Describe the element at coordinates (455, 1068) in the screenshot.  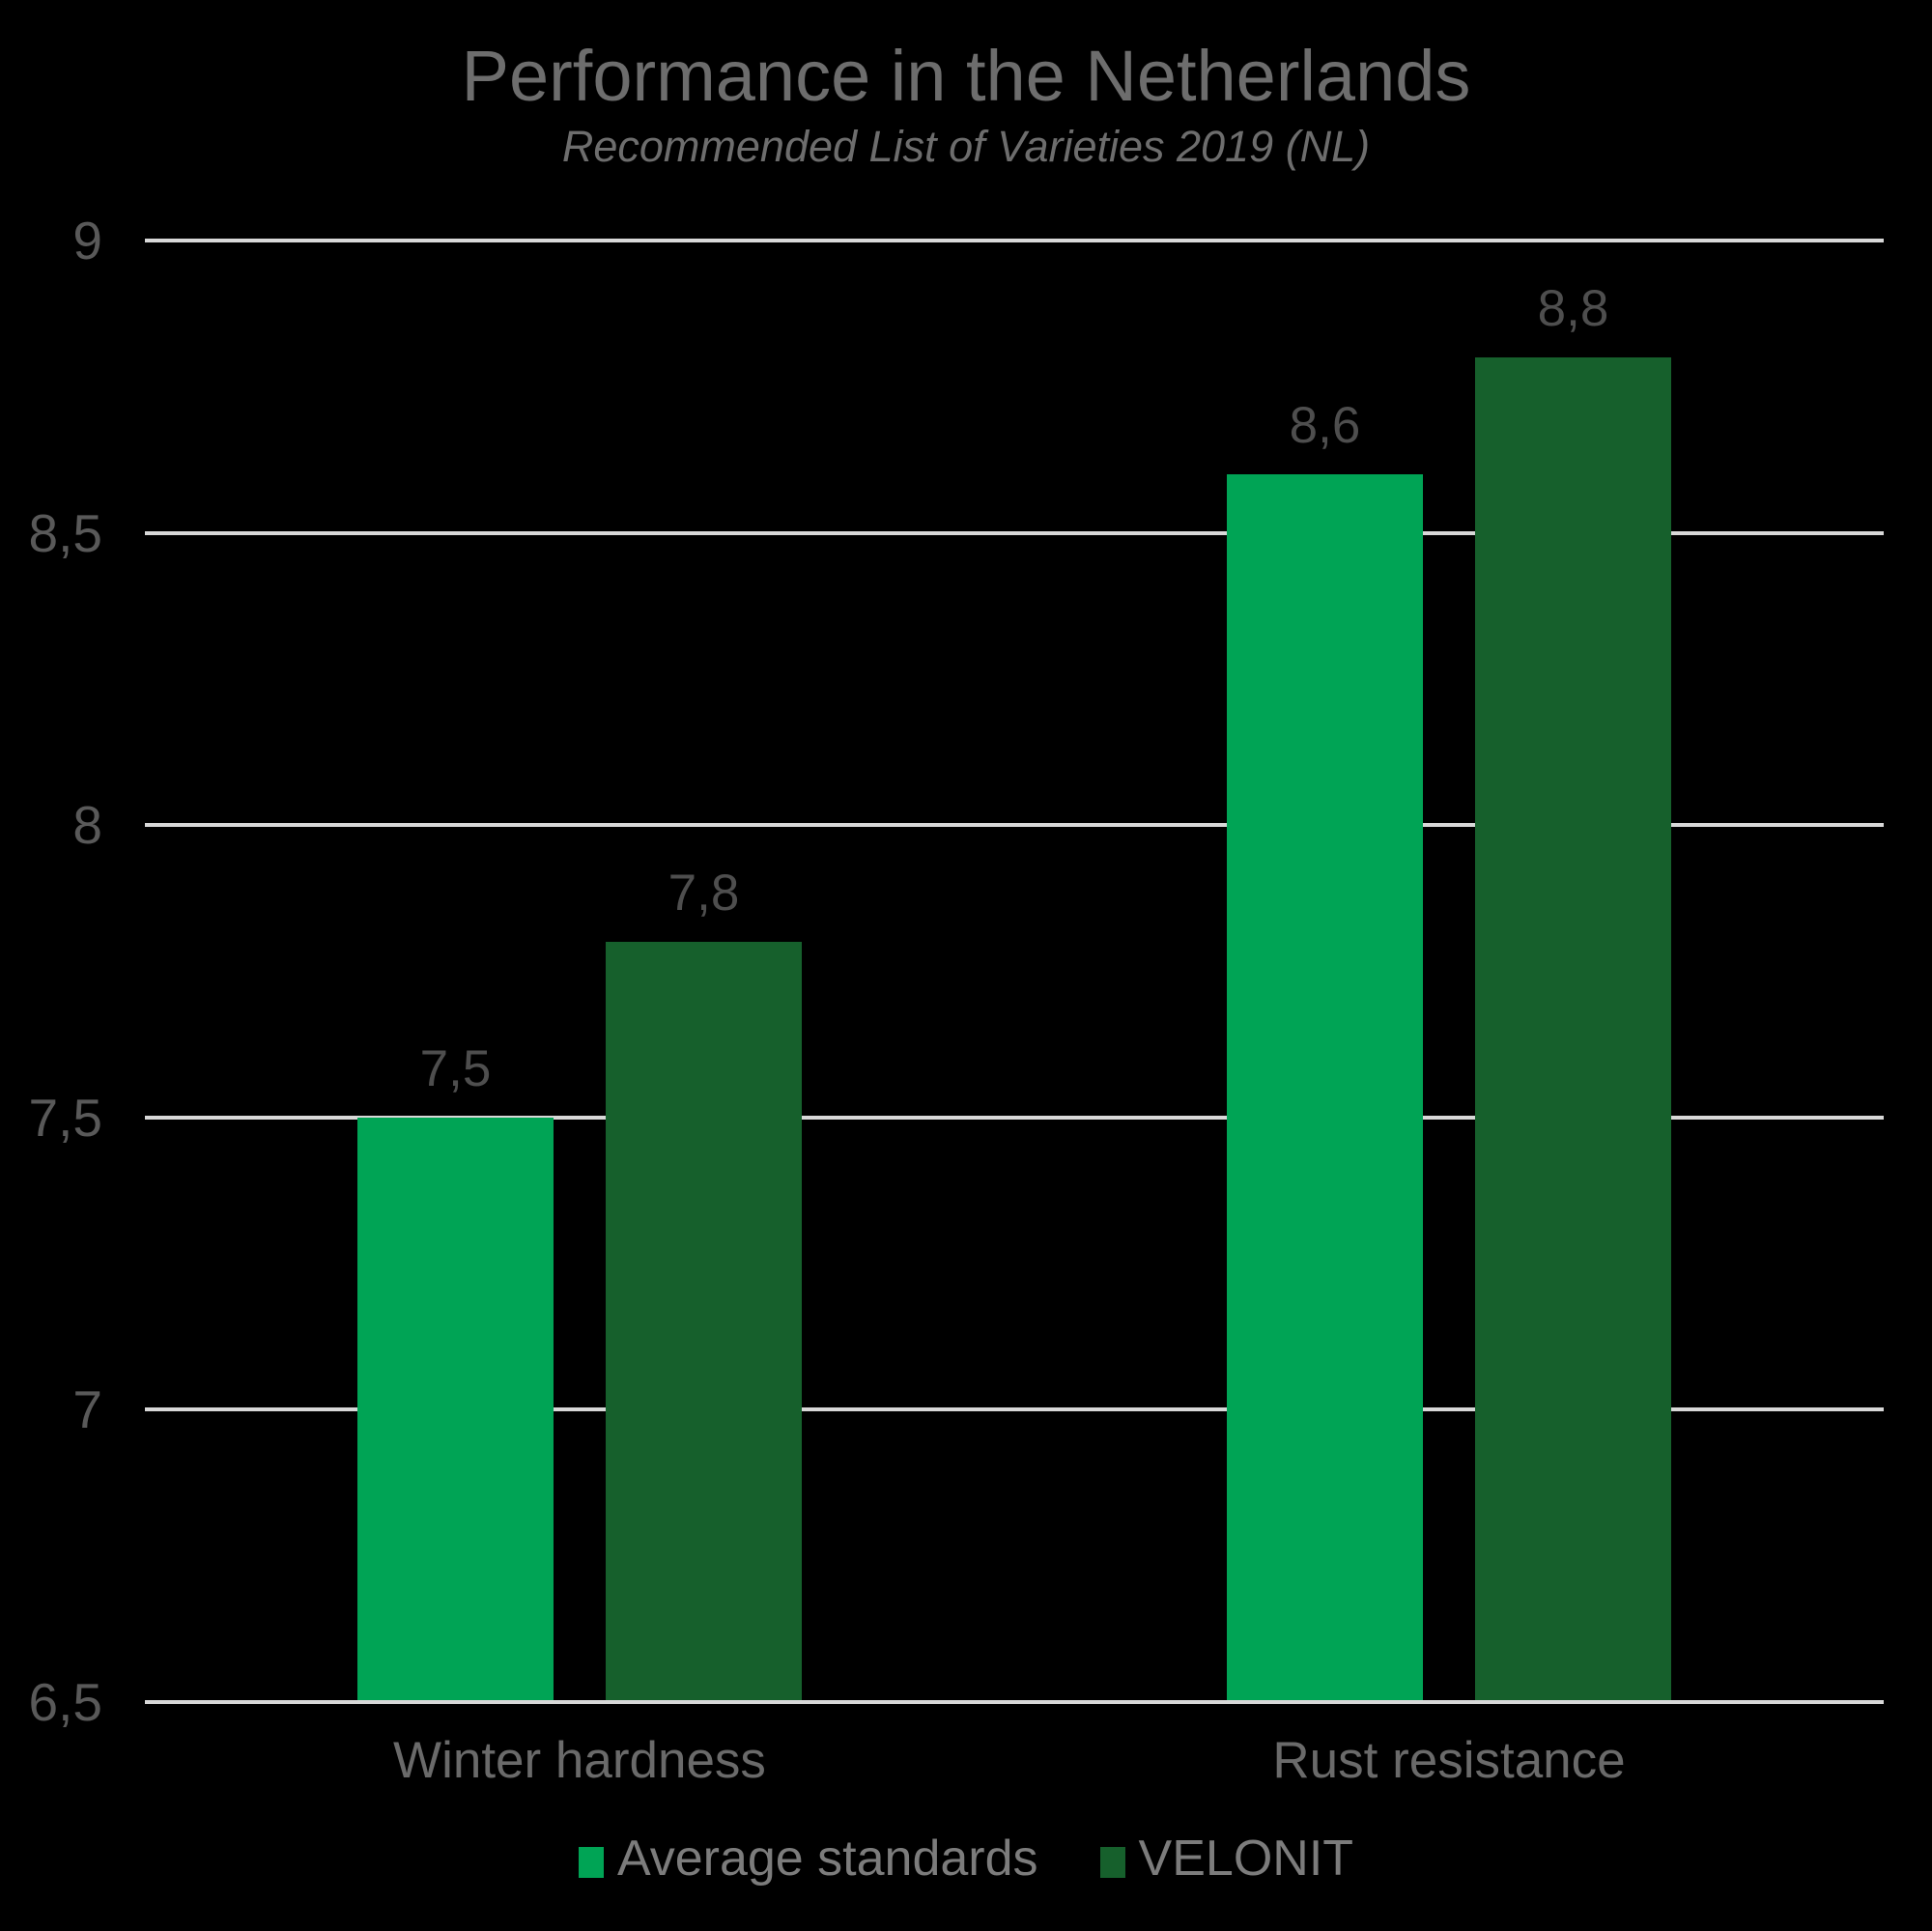
I see `data-label: 7,5` at that location.